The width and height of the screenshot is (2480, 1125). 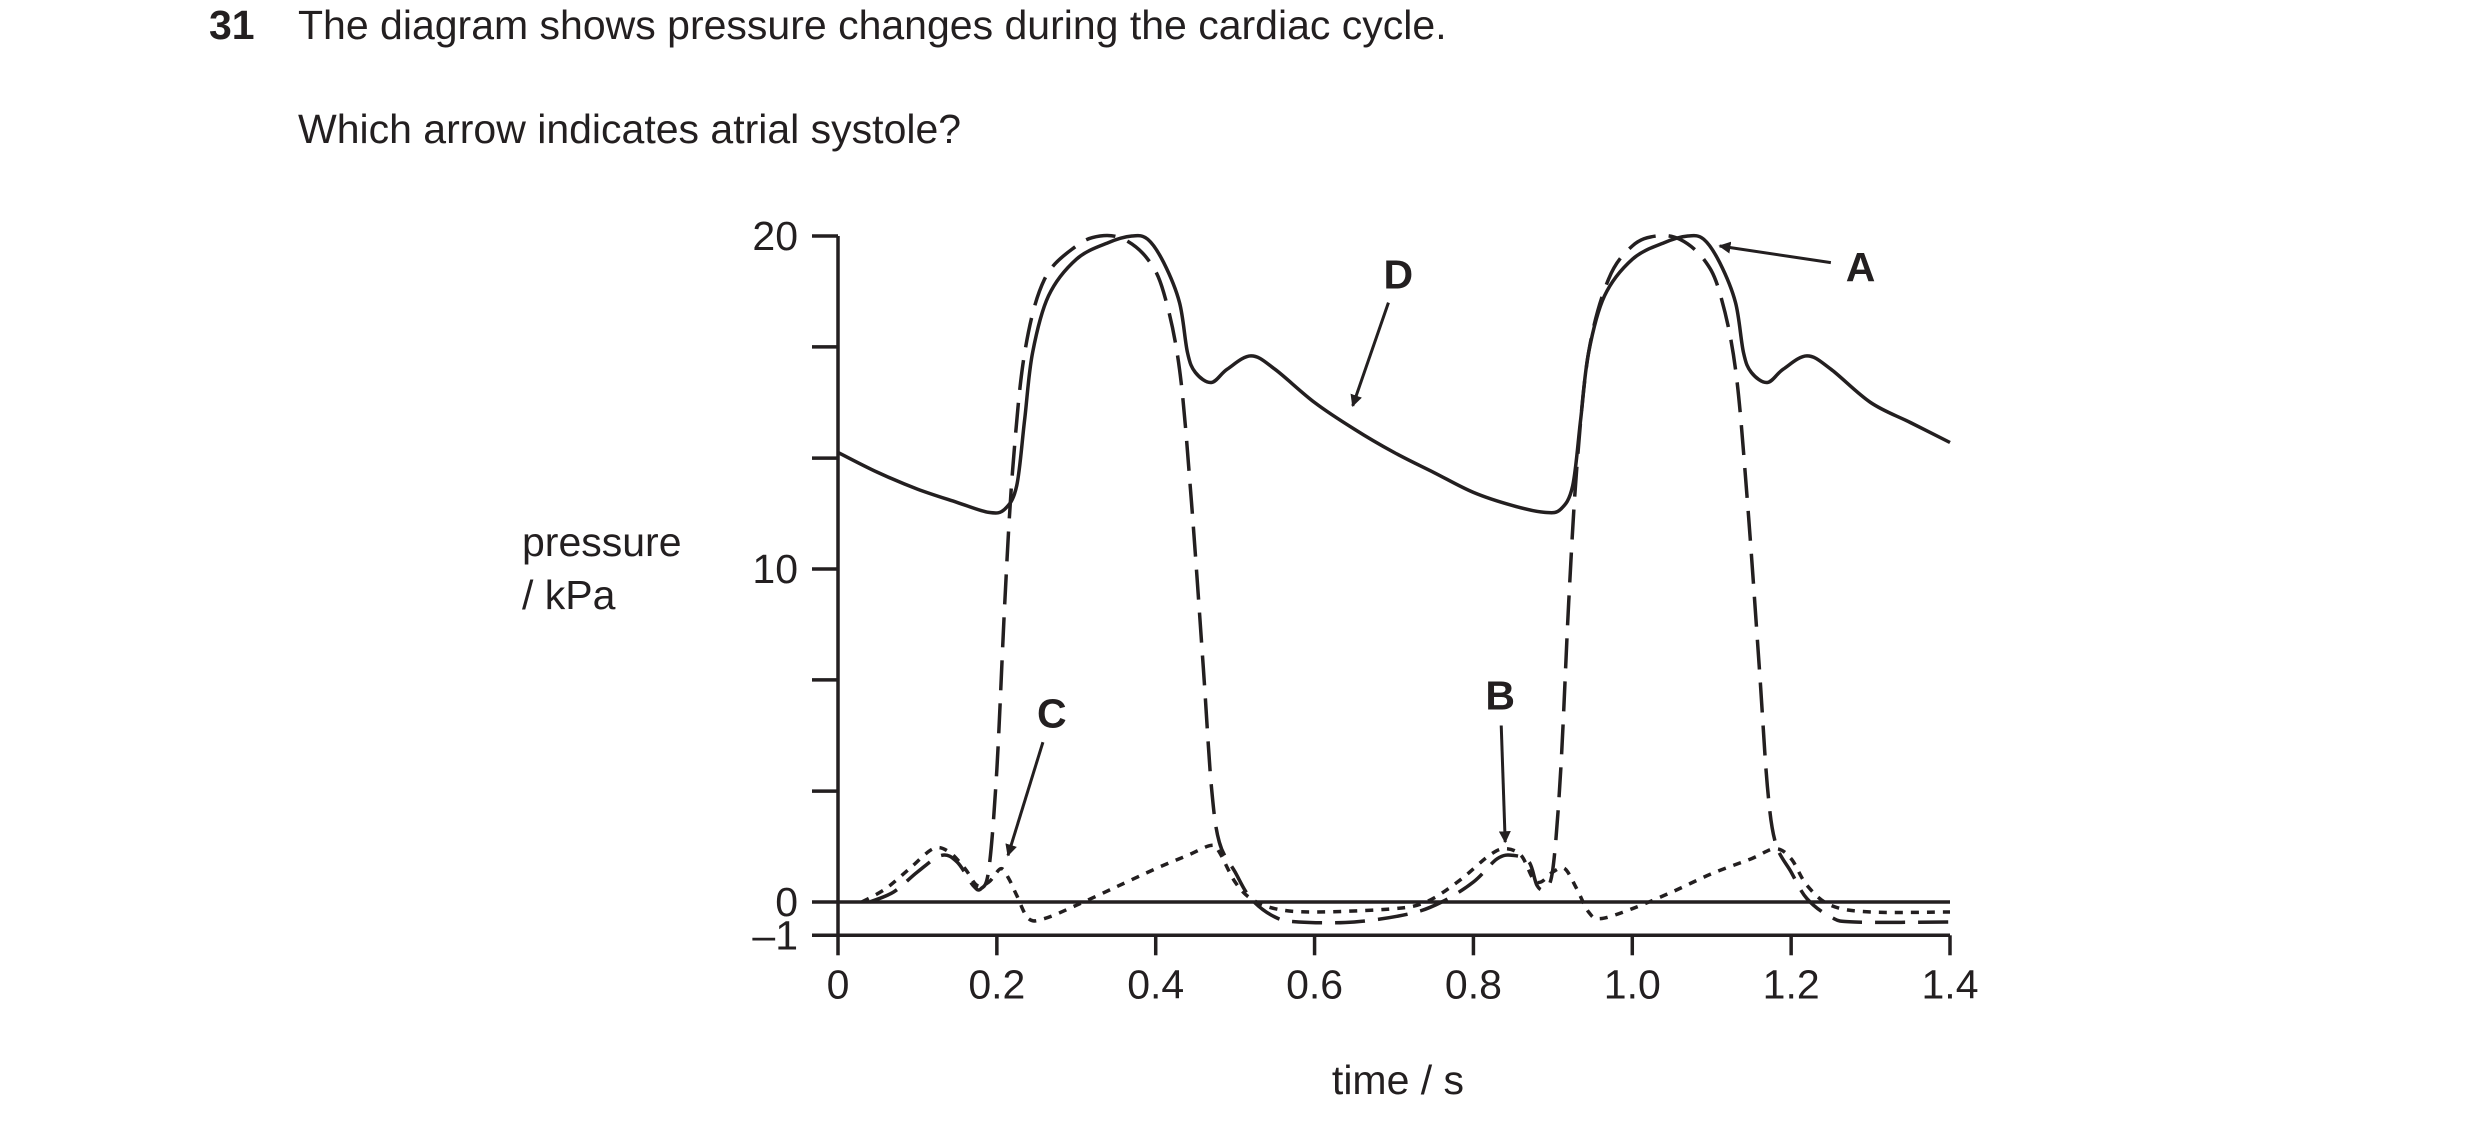 I want to click on x-tick-label: 1.2, so click(x=1791, y=984).